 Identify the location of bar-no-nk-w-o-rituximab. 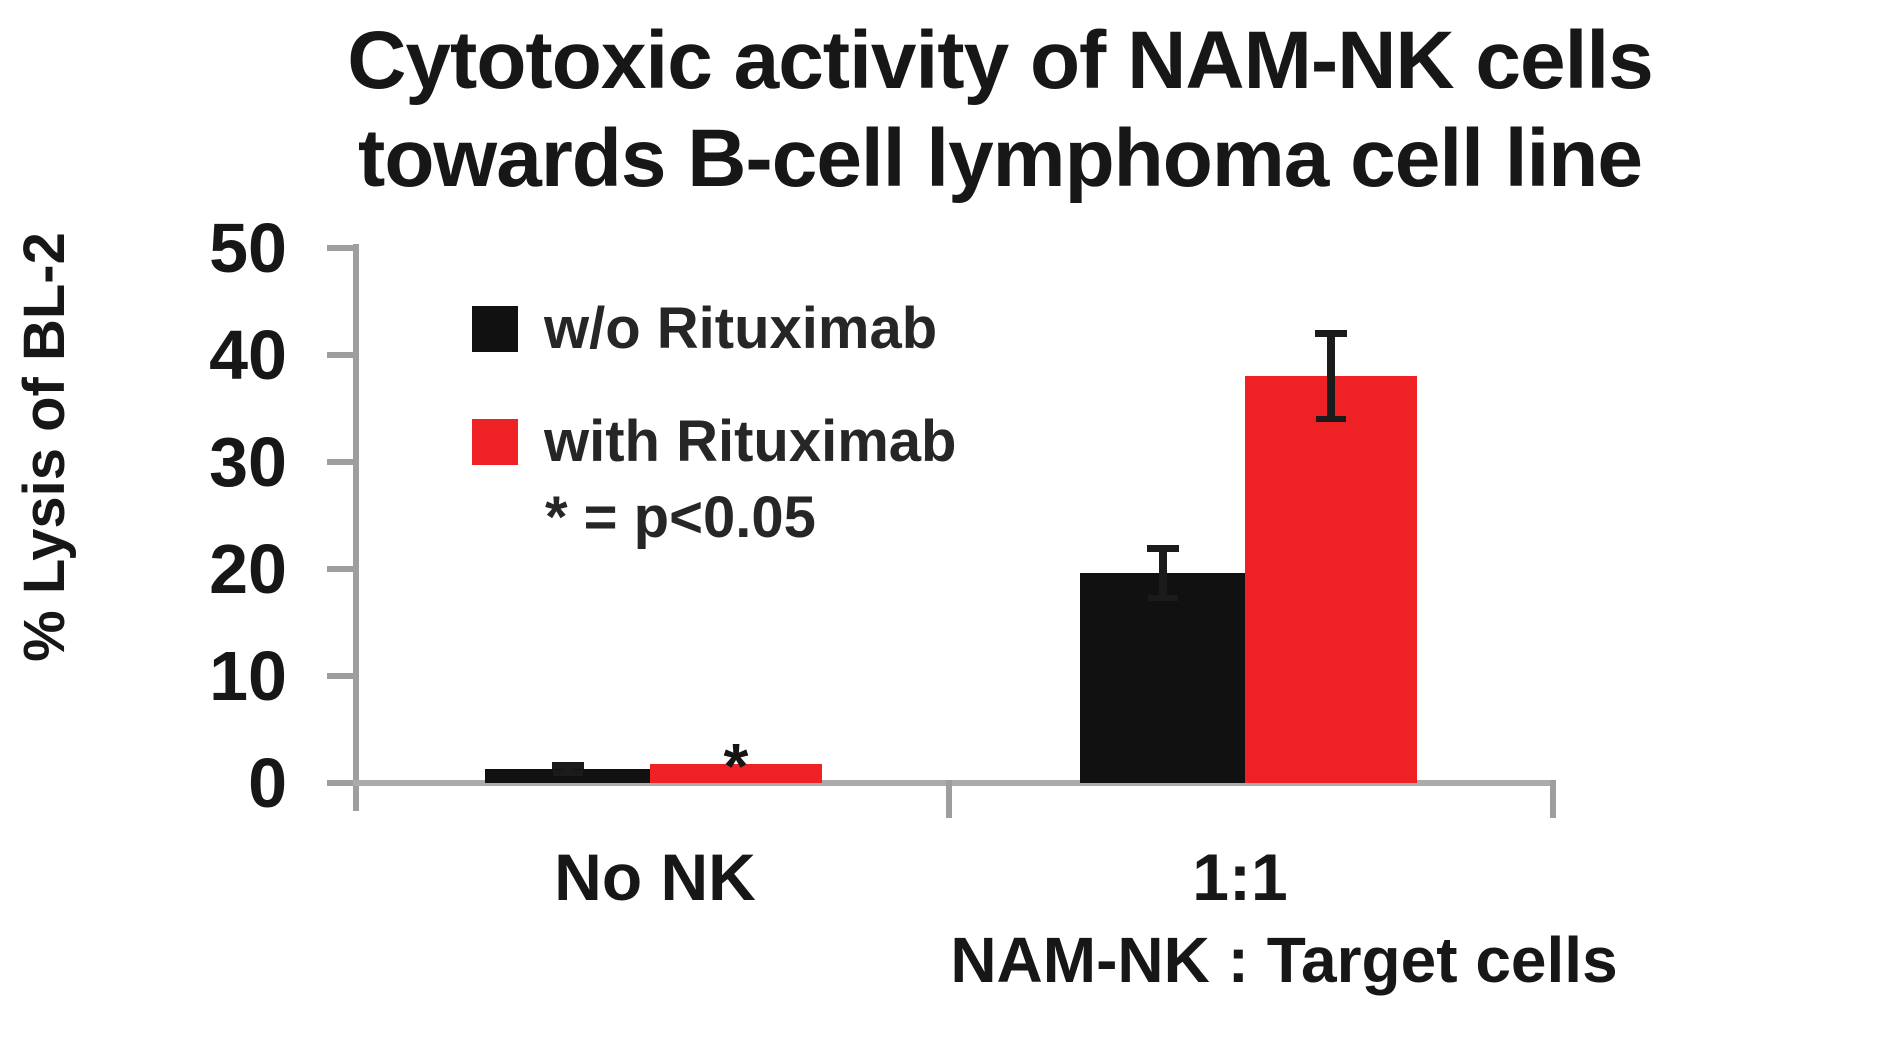
(567, 776).